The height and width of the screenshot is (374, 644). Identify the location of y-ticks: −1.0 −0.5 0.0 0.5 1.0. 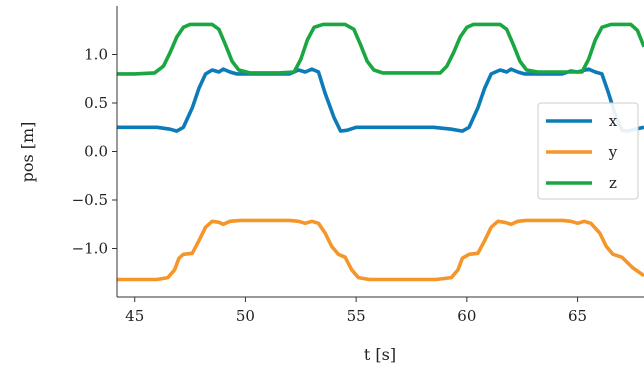
(94, 152).